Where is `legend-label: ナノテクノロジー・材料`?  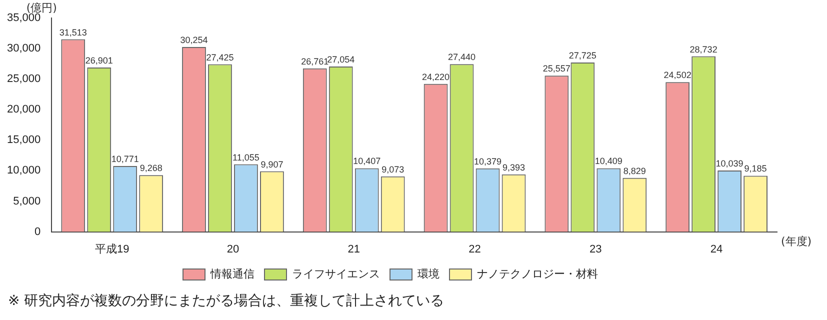 legend-label: ナノテクノロジー・材料 is located at coordinates (537, 273).